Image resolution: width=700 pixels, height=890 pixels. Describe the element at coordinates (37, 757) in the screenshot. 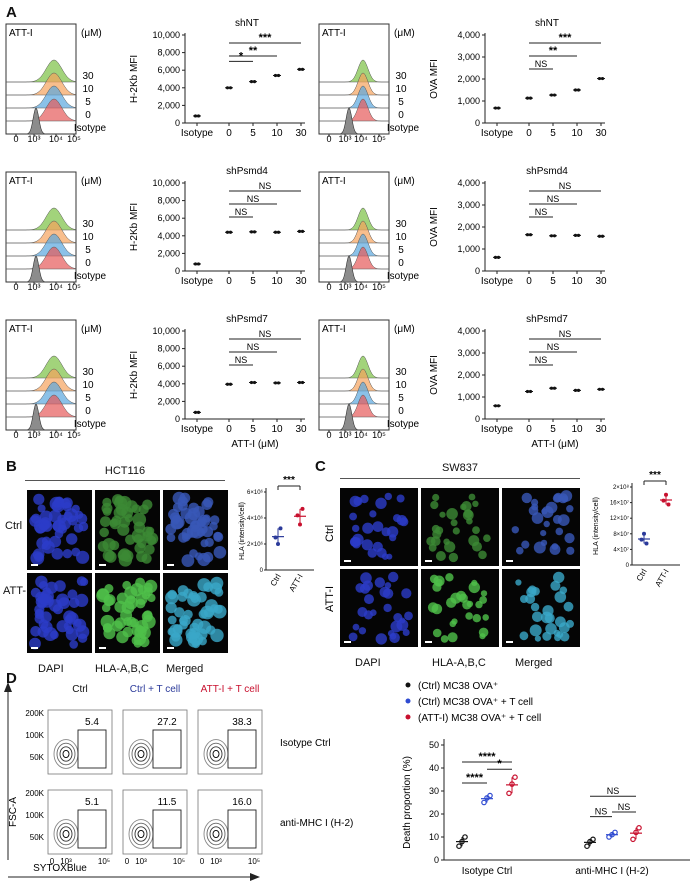

I see `y-tick-label: 50K` at that location.